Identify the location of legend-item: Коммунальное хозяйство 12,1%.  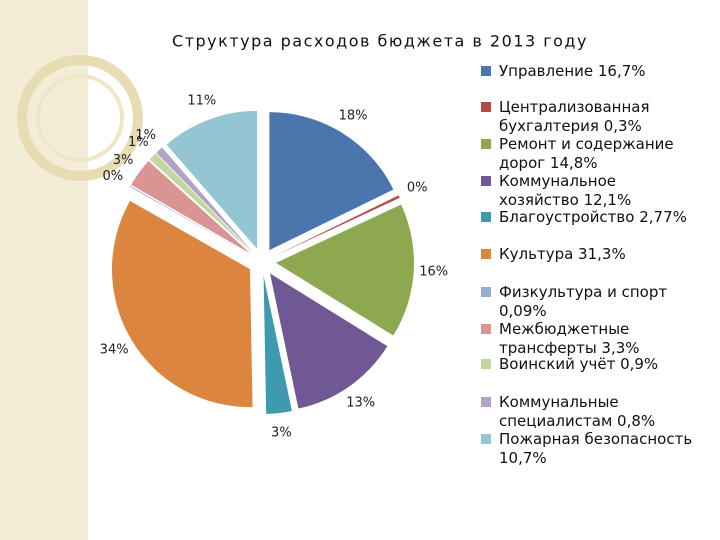
(588, 191).